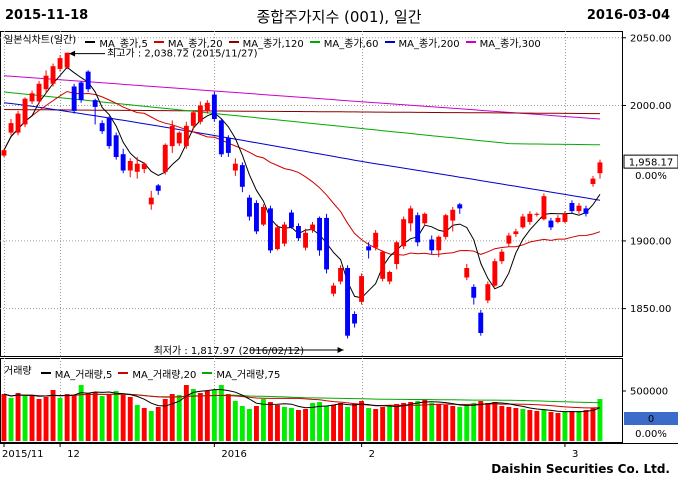 The width and height of the screenshot is (678, 484). Describe the element at coordinates (650, 106) in the screenshot. I see `price-axis-label: 2000.00` at that location.